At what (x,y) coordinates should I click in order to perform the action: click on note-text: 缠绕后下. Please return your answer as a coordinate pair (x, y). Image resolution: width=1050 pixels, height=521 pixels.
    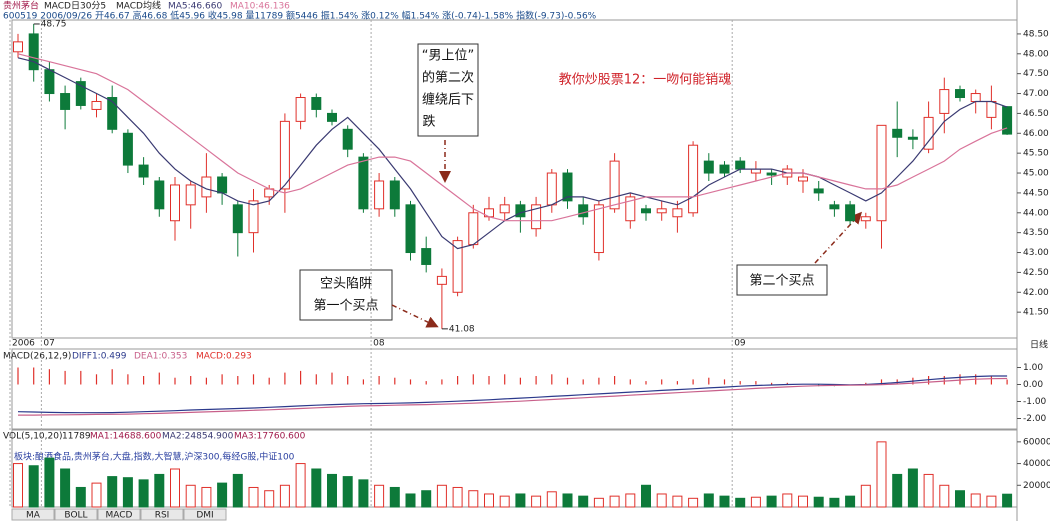
    Looking at the image, I should click on (448, 100).